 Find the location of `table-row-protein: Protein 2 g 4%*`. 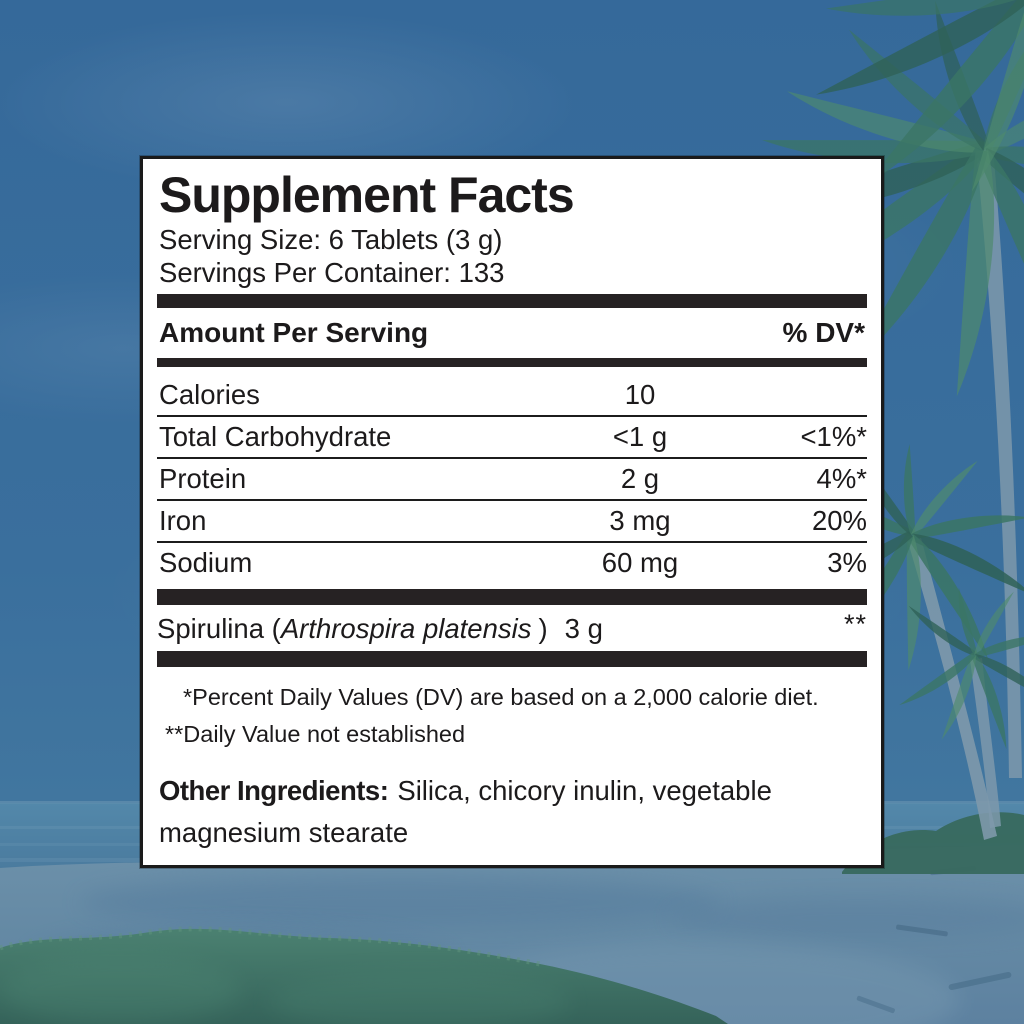

table-row-protein: Protein 2 g 4%* is located at coordinates (512, 479).